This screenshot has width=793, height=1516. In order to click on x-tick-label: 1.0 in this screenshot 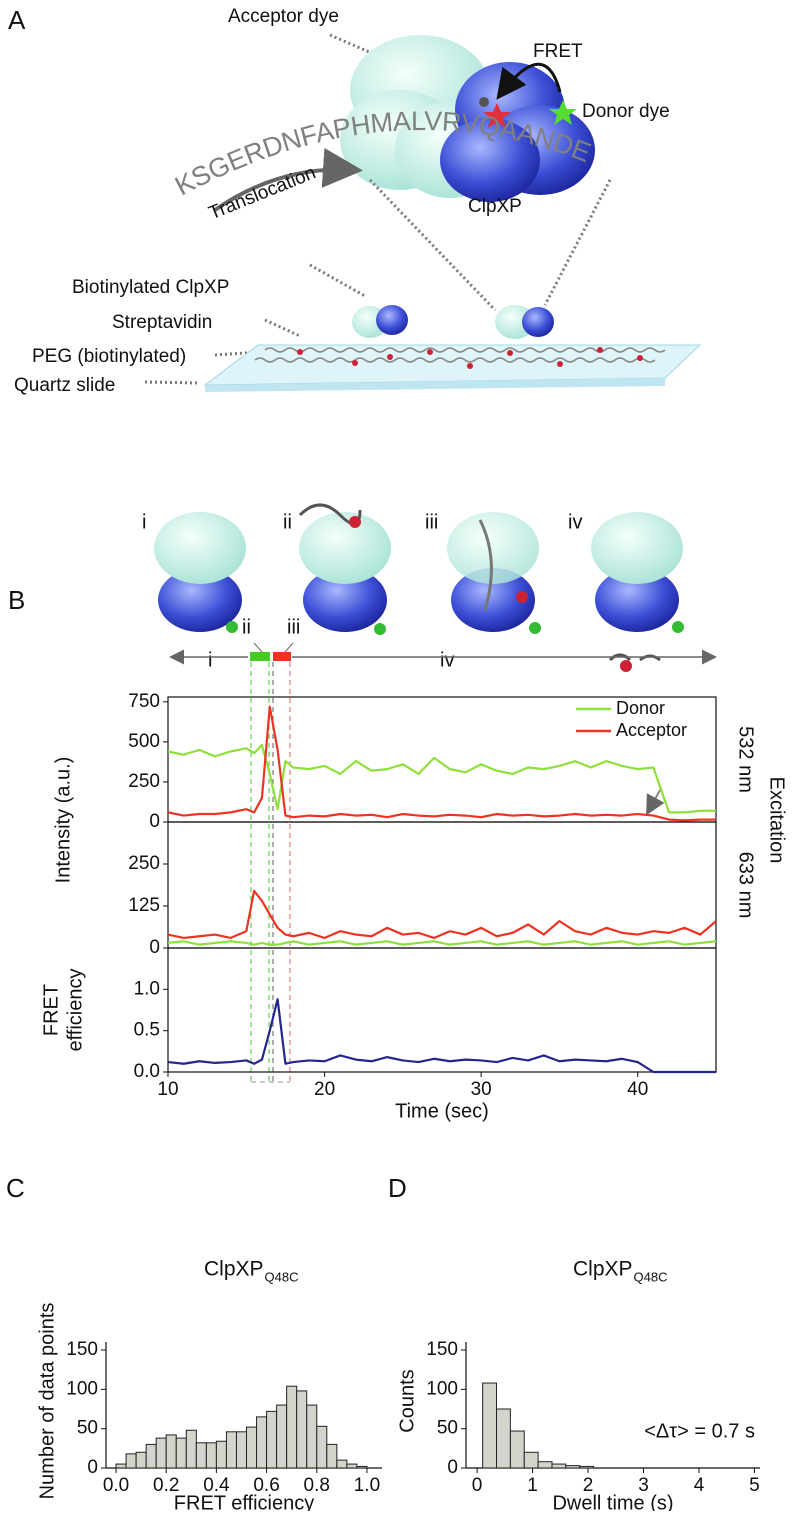, I will do `click(367, 1485)`.